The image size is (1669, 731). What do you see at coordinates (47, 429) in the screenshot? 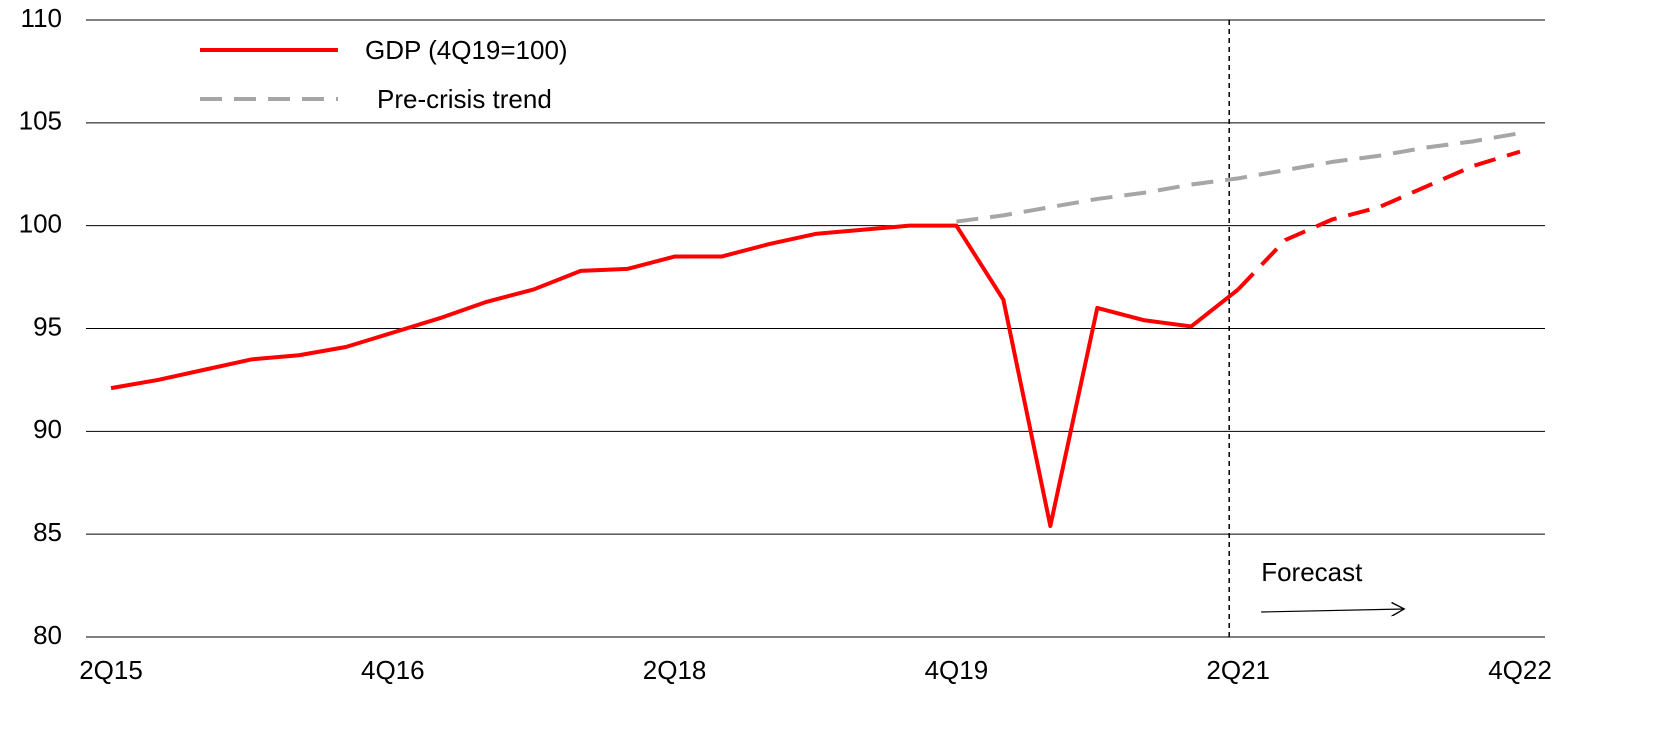
I see `y-tick-label: 90` at bounding box center [47, 429].